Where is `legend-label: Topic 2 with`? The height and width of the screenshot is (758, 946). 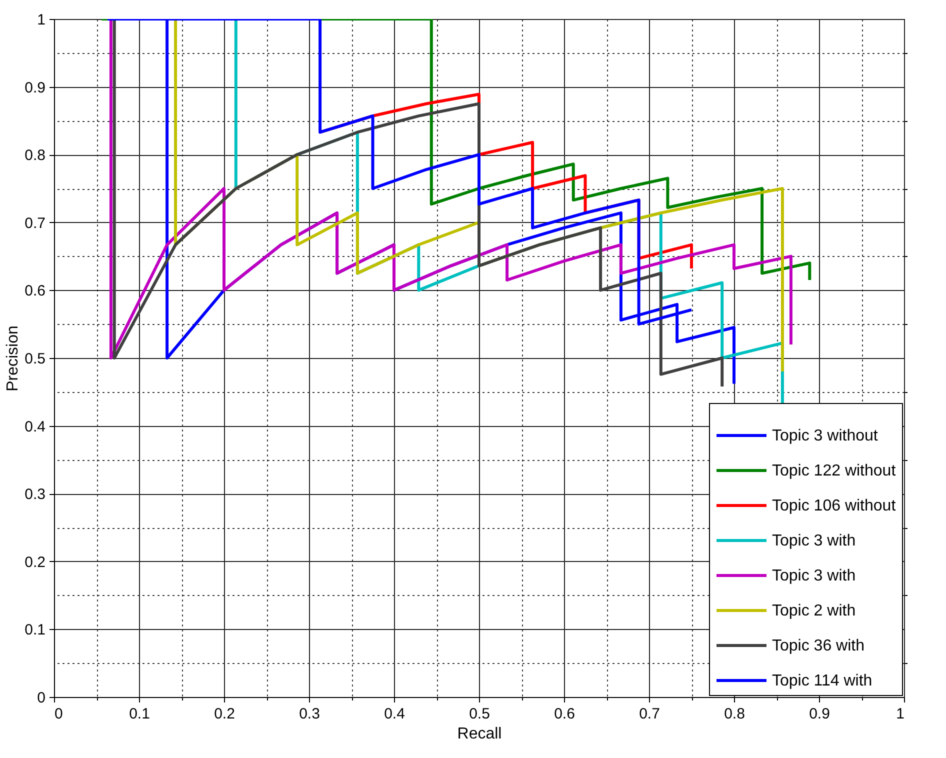
legend-label: Topic 2 with is located at coordinates (814, 611).